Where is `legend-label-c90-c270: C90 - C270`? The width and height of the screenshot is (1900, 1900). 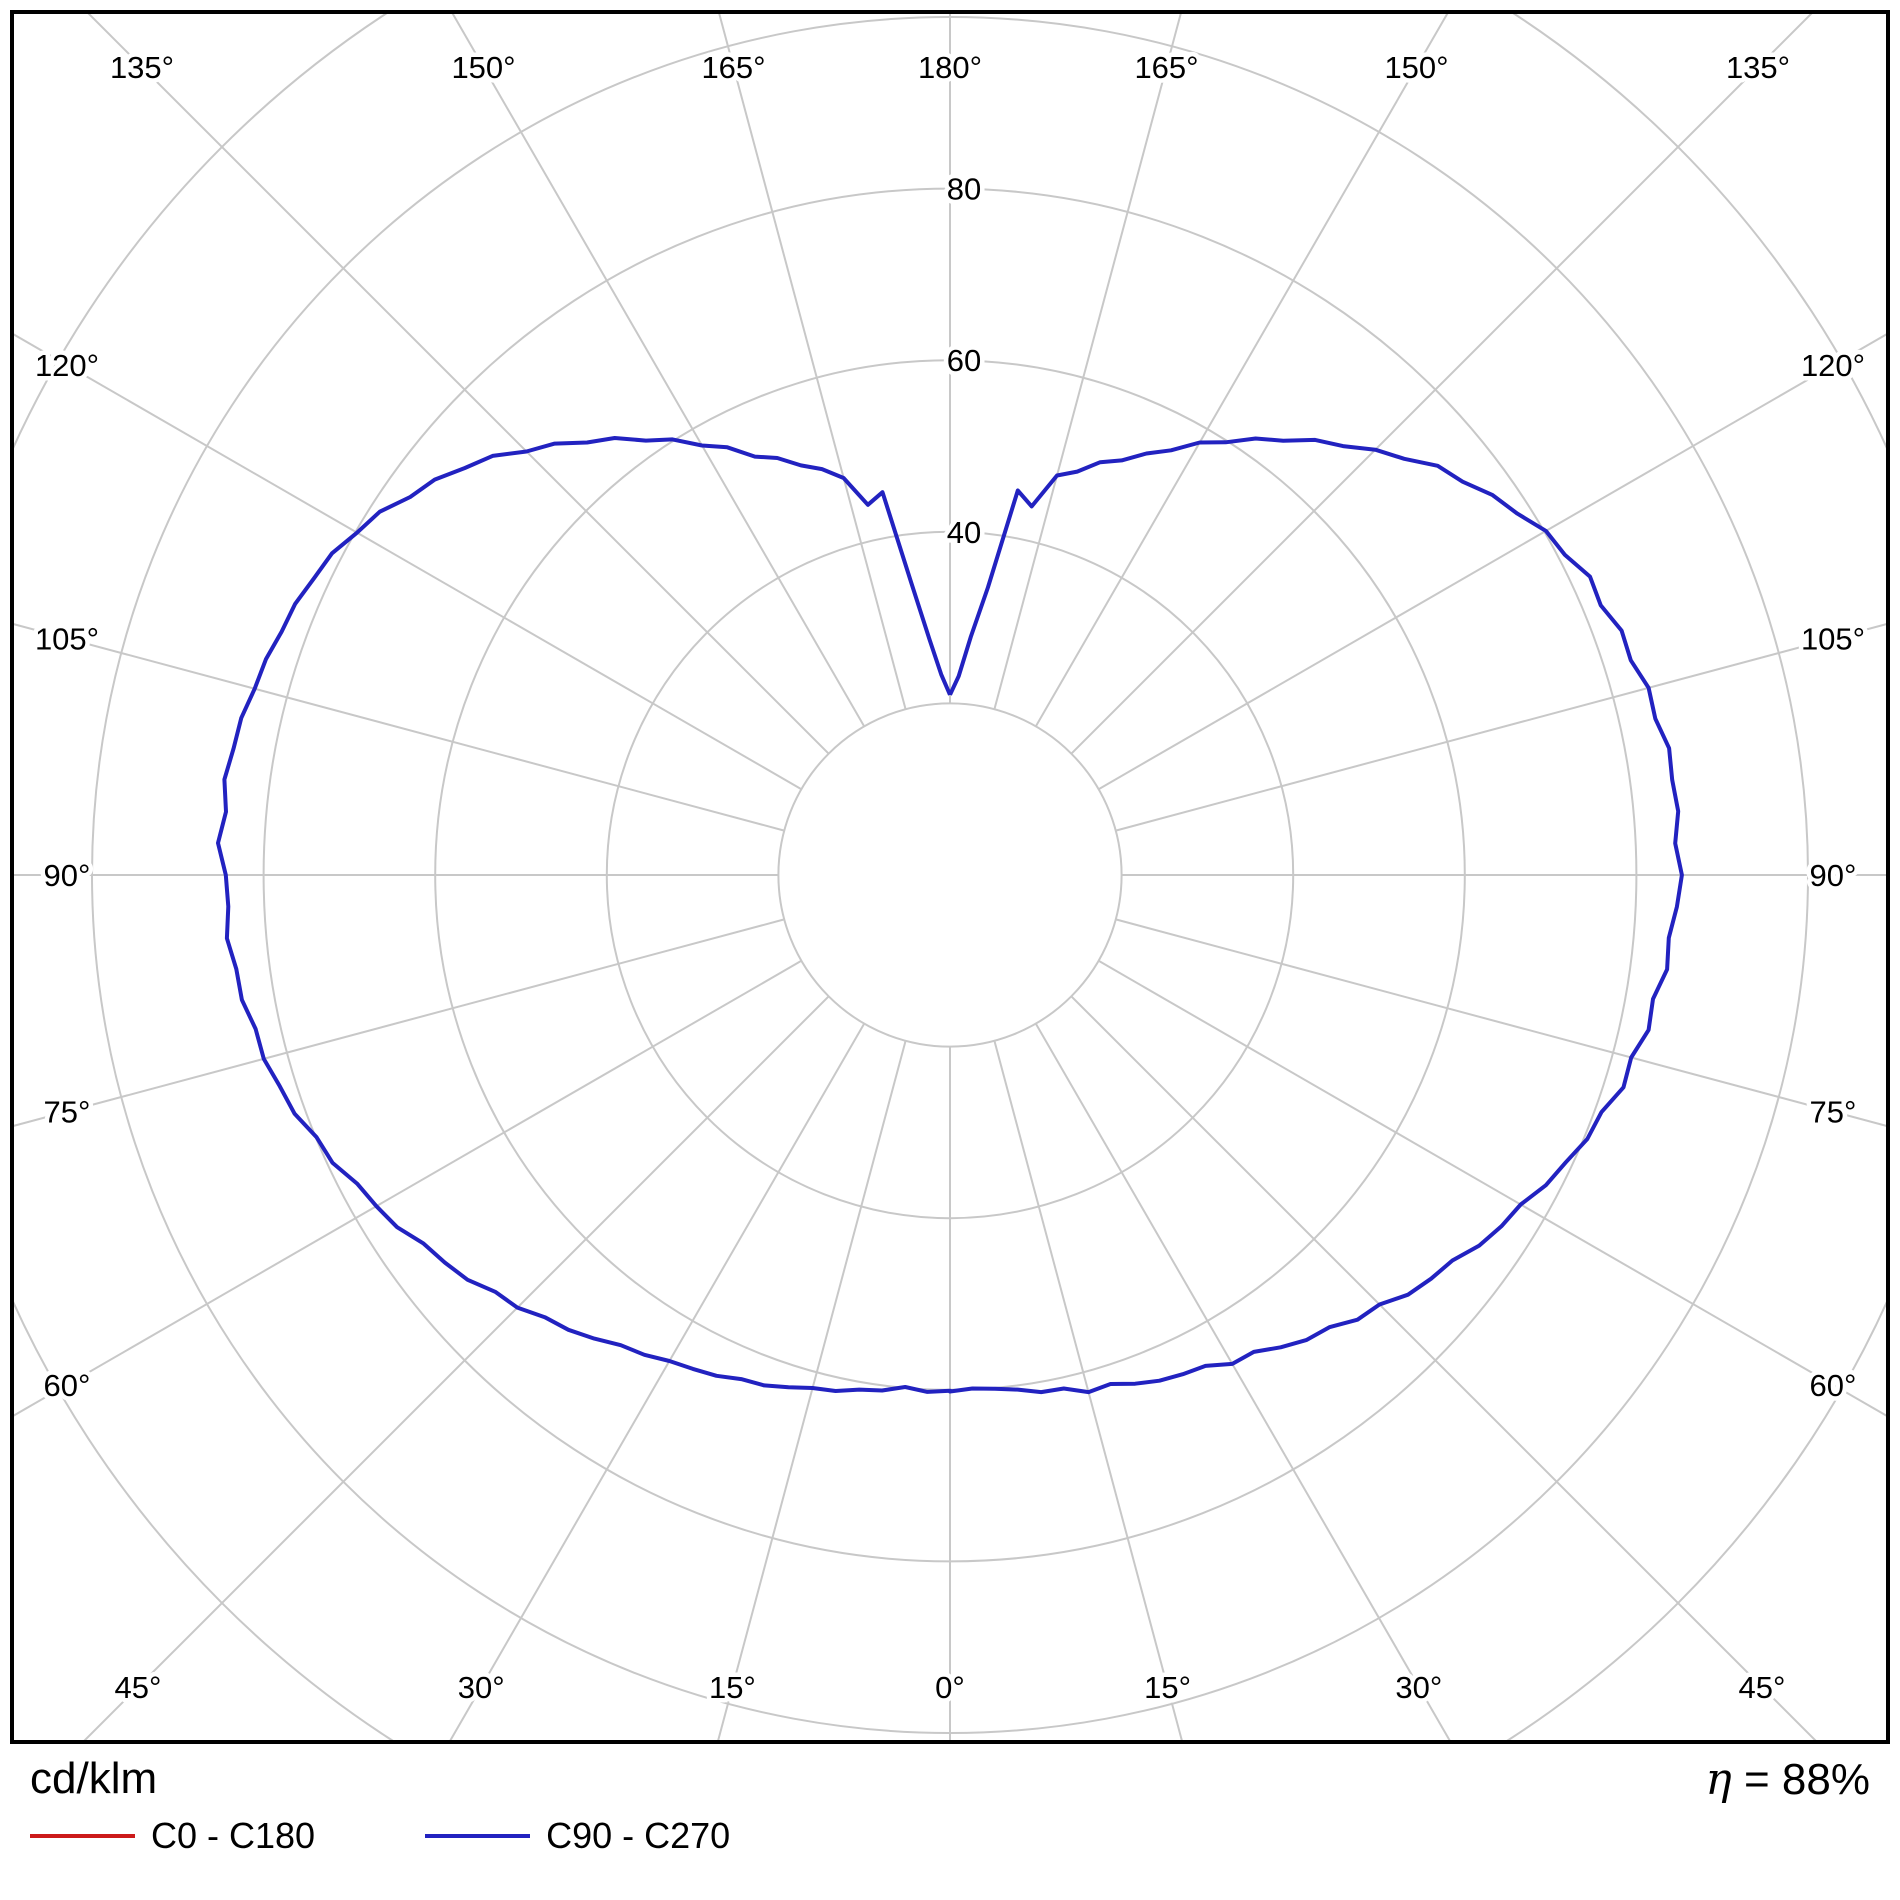 legend-label-c90-c270: C90 - C270 is located at coordinates (638, 1835).